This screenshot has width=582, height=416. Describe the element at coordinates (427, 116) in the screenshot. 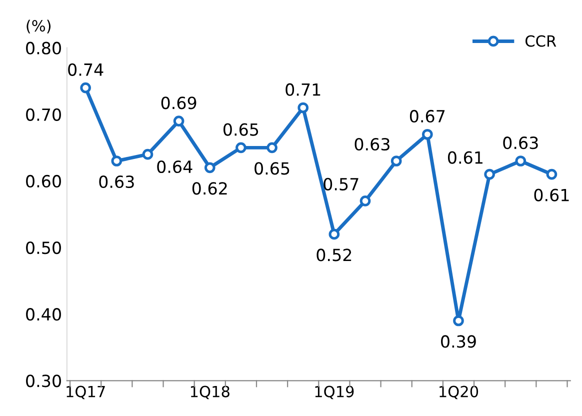

I see `data-label: 0.67` at that location.